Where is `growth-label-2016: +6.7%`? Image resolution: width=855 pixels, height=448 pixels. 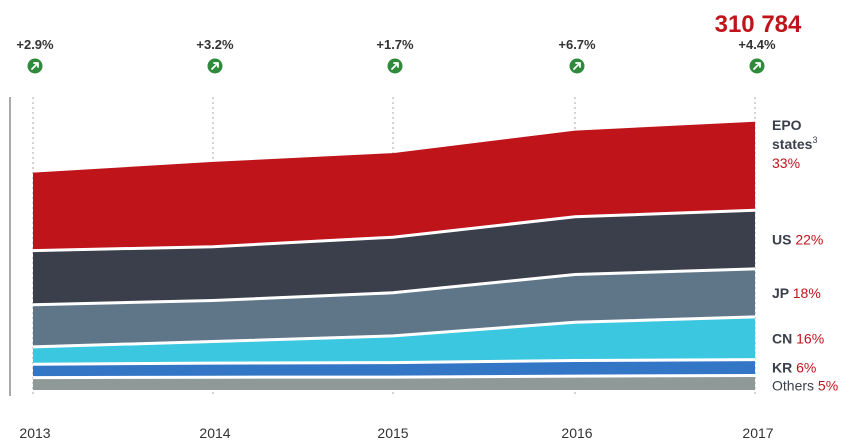
growth-label-2016: +6.7% is located at coordinates (577, 44).